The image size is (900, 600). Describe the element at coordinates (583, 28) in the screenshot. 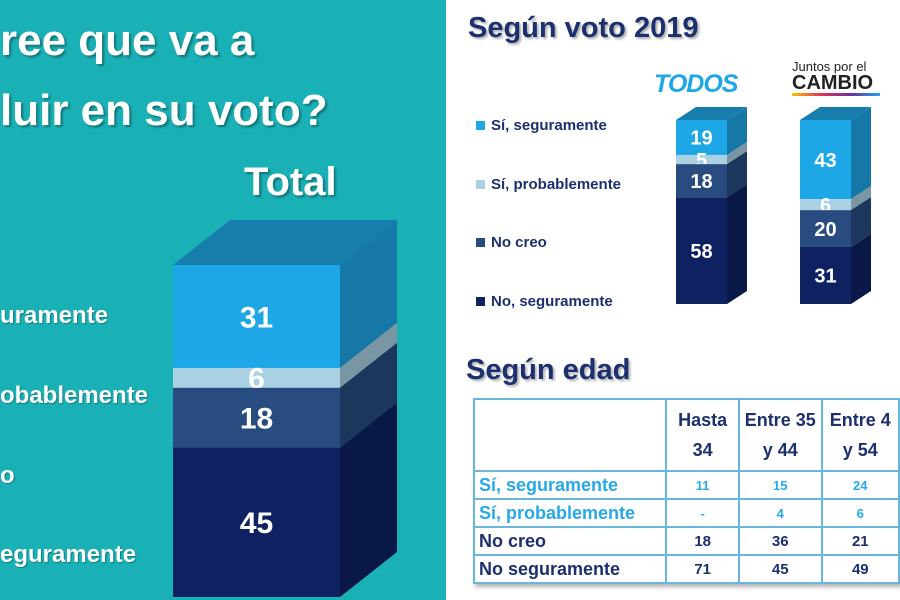

I see `vote-section-title: Según voto 2019` at that location.